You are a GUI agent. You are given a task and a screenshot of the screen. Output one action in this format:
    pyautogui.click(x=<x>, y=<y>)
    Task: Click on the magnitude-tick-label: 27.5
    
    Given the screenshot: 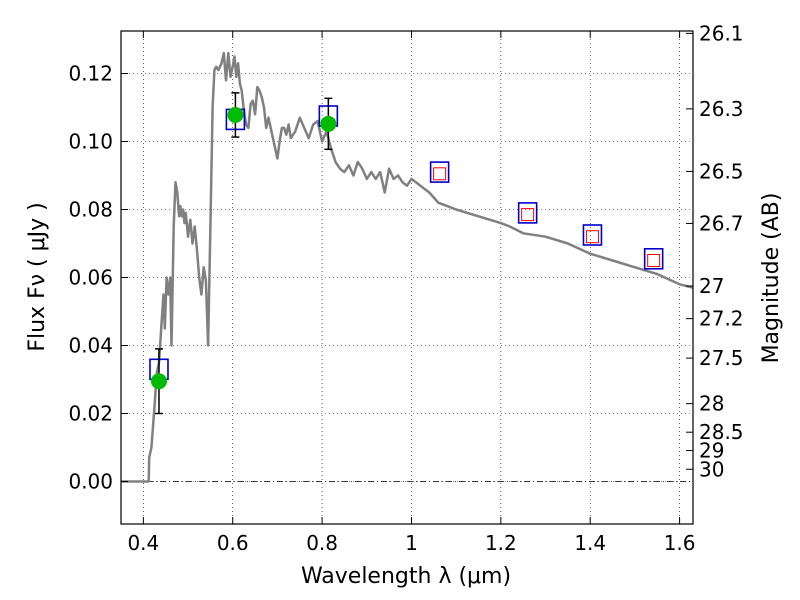 What is the action you would take?
    pyautogui.click(x=721, y=358)
    